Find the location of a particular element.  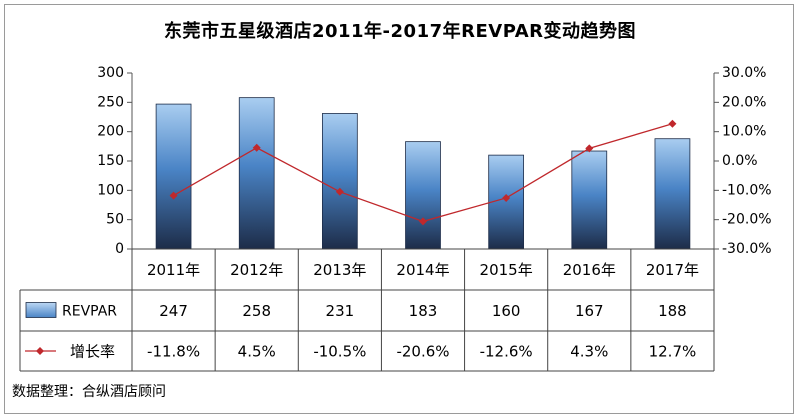

table-value-revpar: 231 is located at coordinates (340, 311).